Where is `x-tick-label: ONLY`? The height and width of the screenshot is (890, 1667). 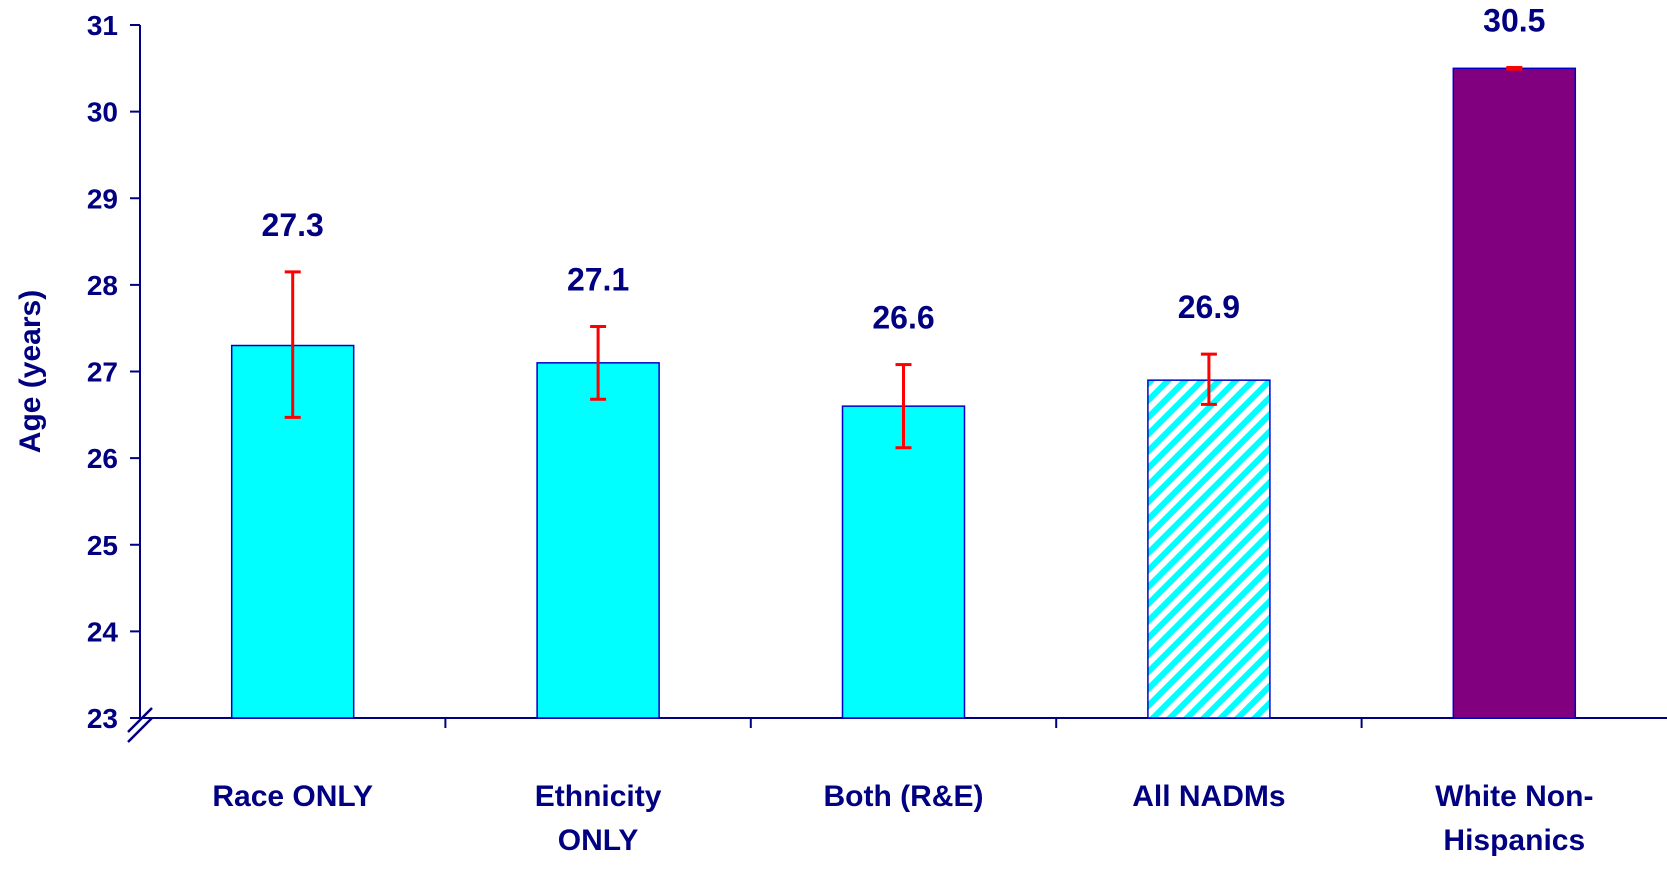
x-tick-label: ONLY is located at coordinates (598, 840).